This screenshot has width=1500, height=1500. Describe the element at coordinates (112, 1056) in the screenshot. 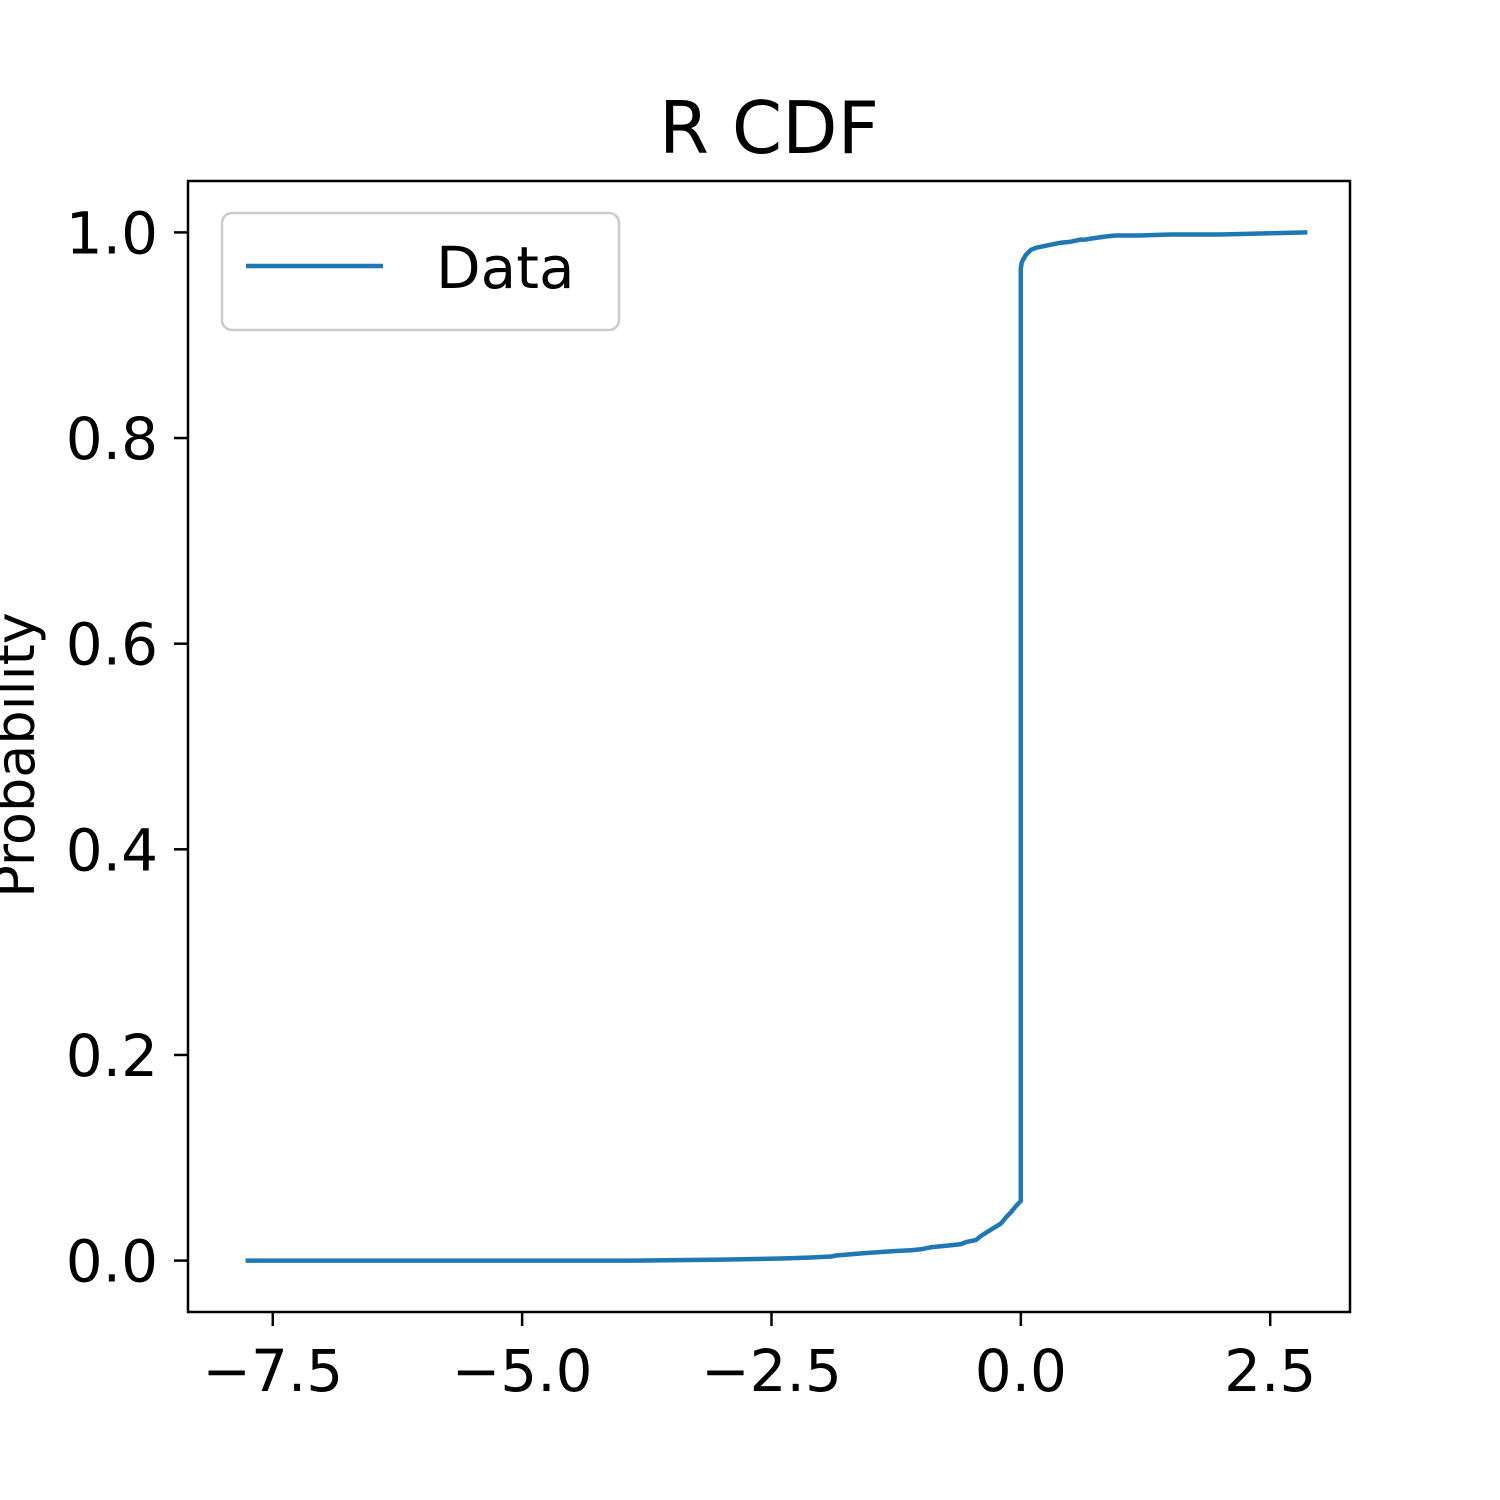

I see `y-tick-label: 0.2` at that location.